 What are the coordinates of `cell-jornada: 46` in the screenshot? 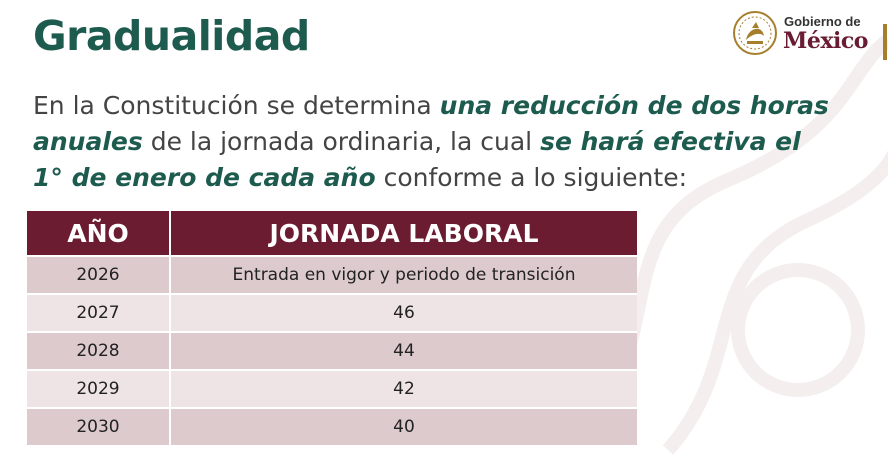 It's located at (403, 312).